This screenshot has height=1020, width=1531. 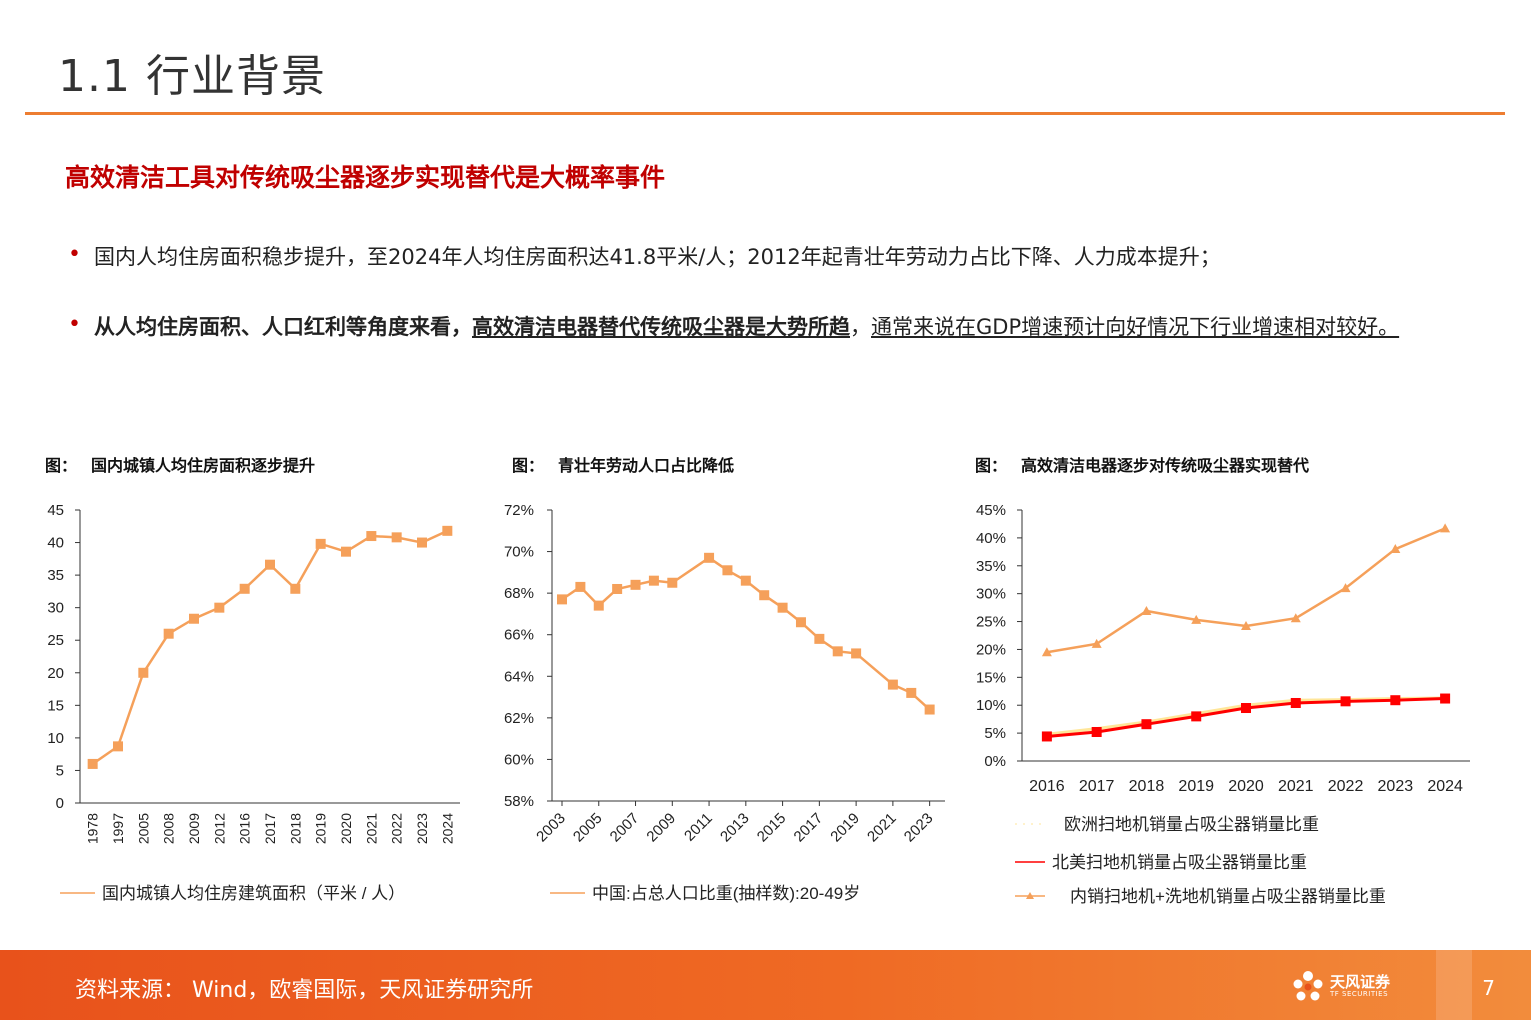 I want to click on page-number: 7, so click(x=1488, y=988).